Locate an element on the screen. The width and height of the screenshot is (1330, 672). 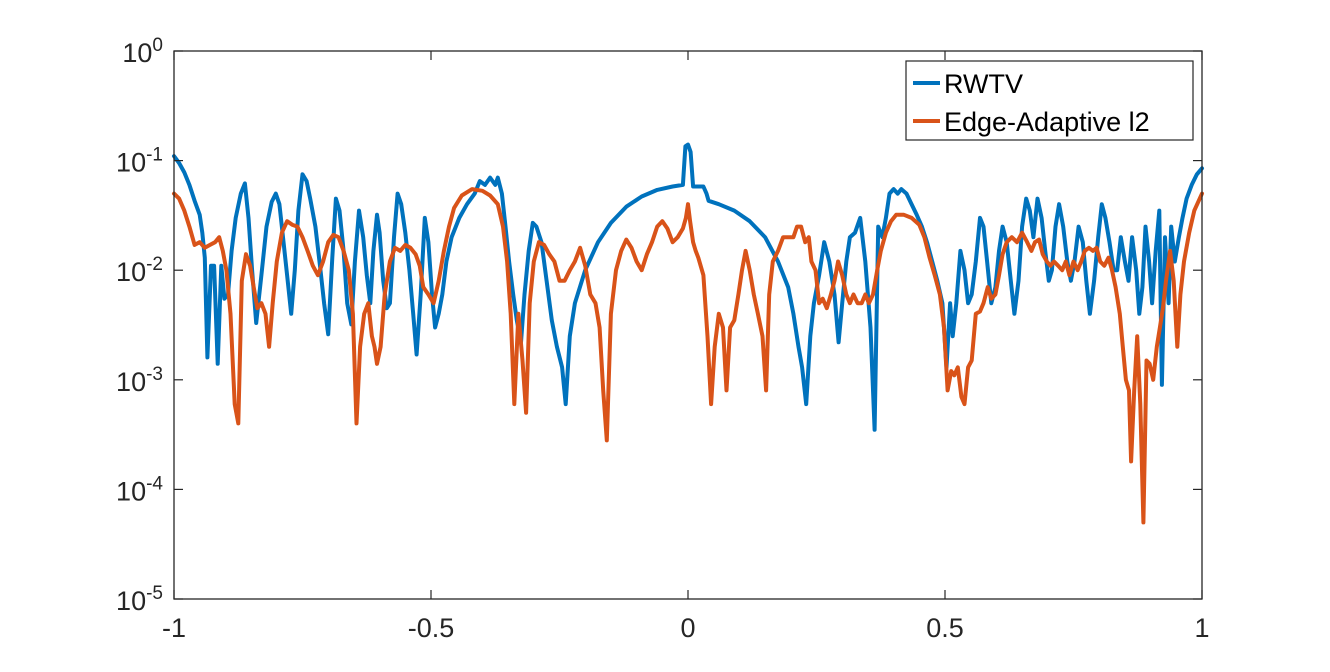
legend-label-rwtv: RWTV is located at coordinates (983, 84).